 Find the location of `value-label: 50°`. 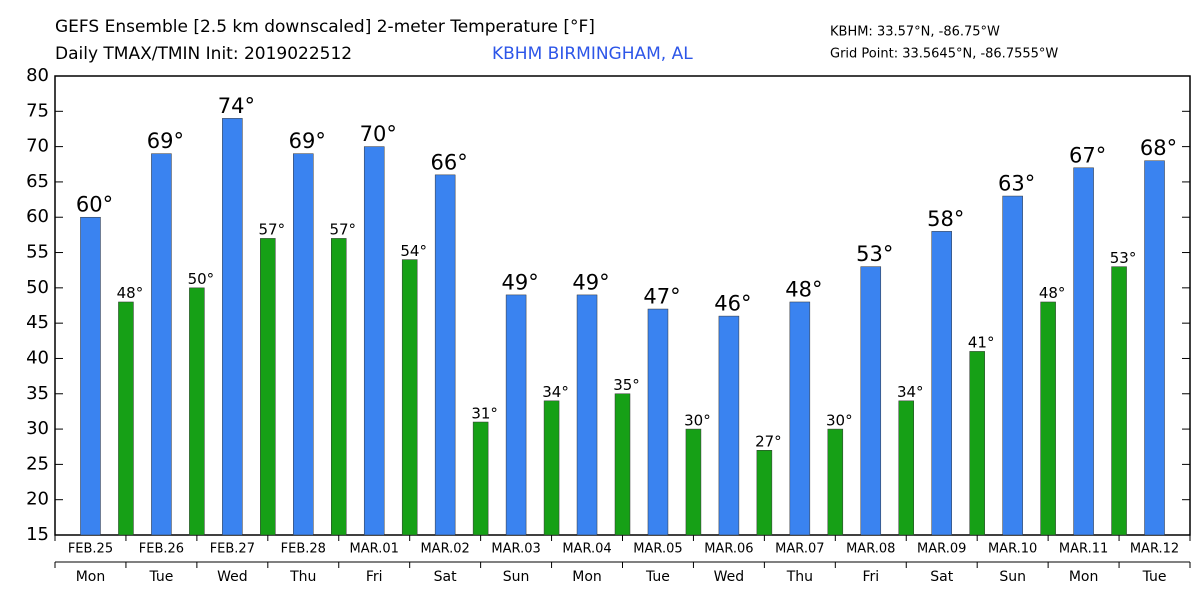

value-label: 50° is located at coordinates (201, 279).